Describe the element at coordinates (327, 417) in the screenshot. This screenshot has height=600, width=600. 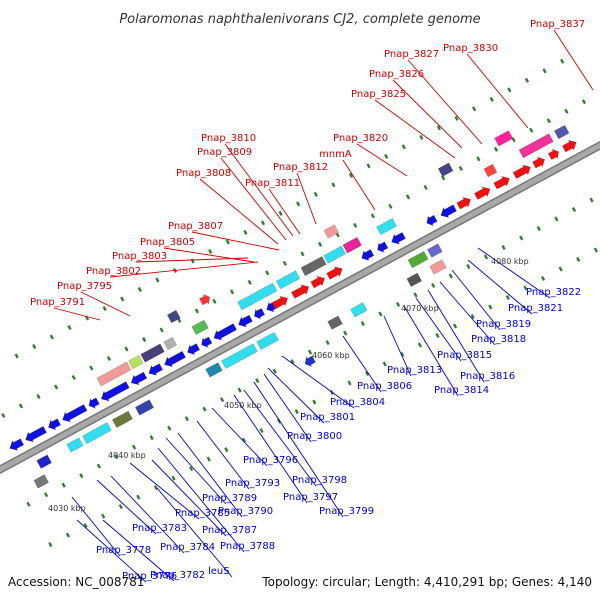
I see `gene-label: Pnap_3801` at that location.